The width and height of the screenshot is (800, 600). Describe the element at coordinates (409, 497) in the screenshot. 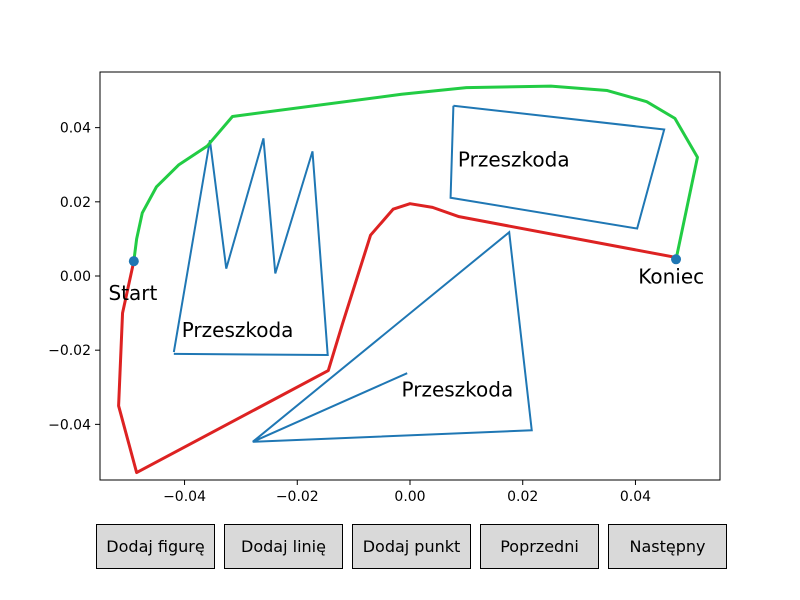

I see `x-tick-label: 0.00` at that location.